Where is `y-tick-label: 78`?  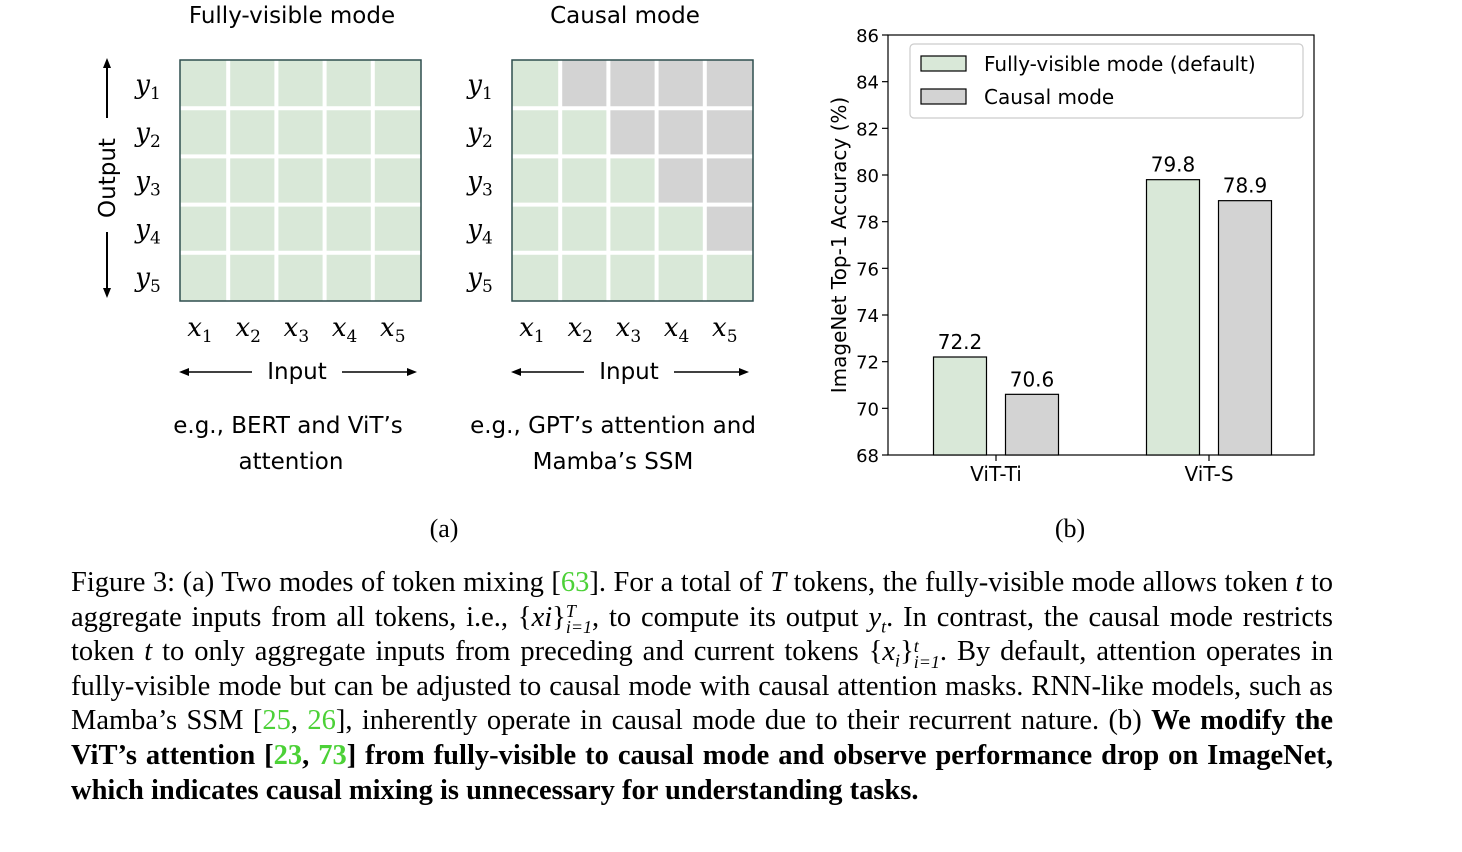 y-tick-label: 78 is located at coordinates (867, 223).